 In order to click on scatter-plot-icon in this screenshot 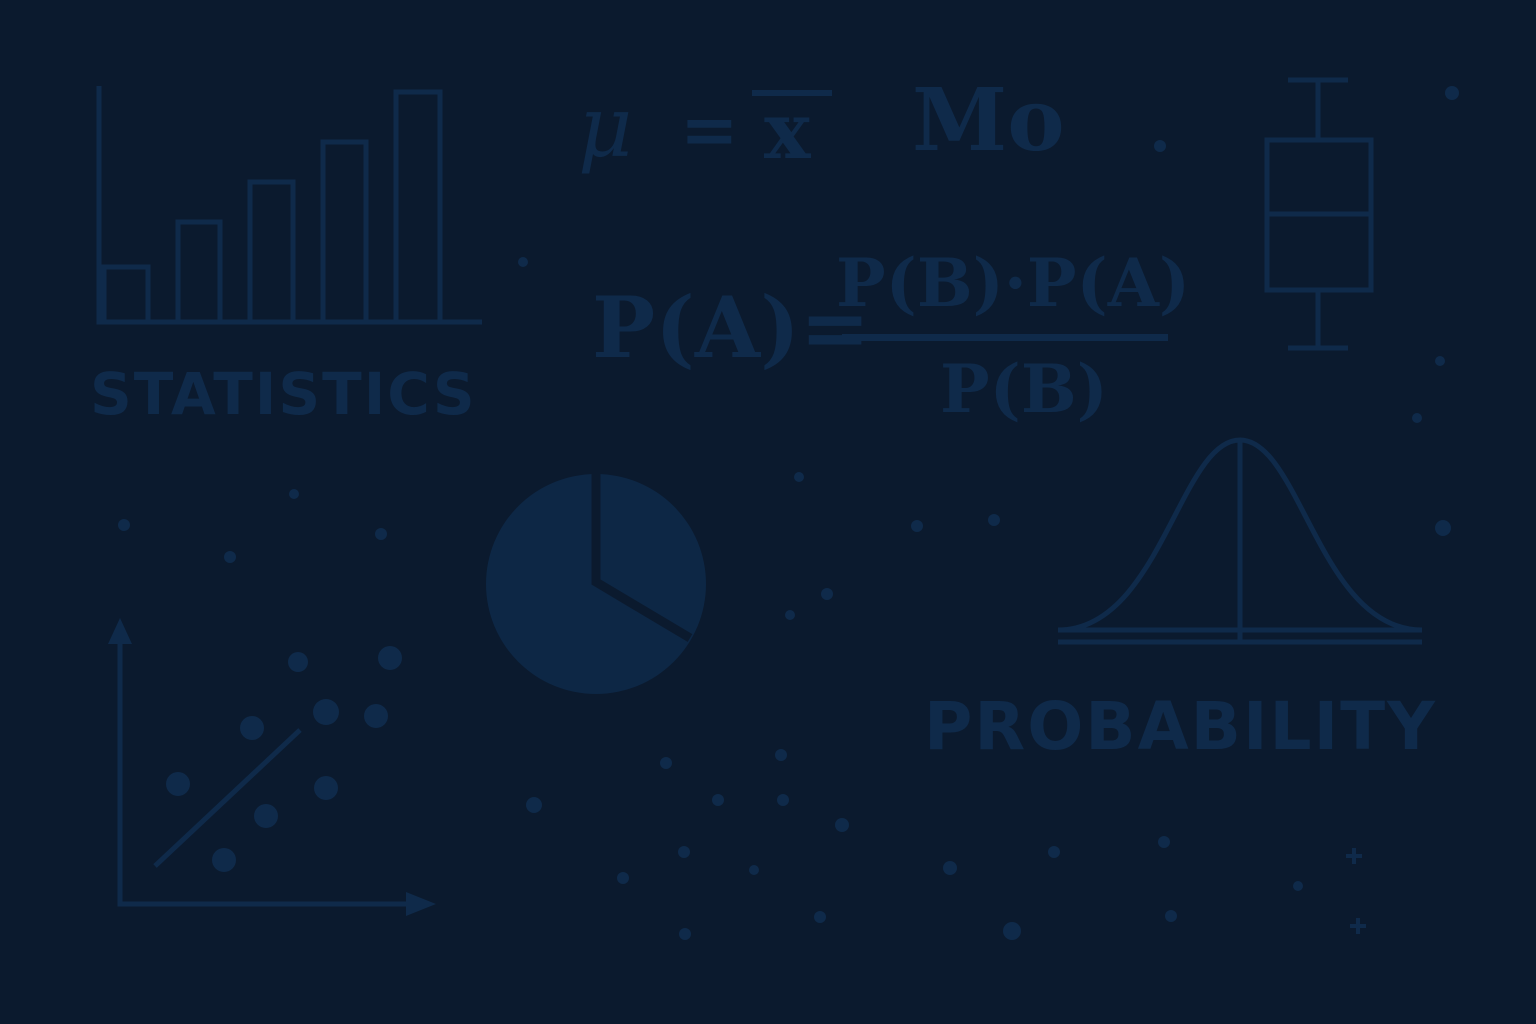, I will do `click(272, 767)`.